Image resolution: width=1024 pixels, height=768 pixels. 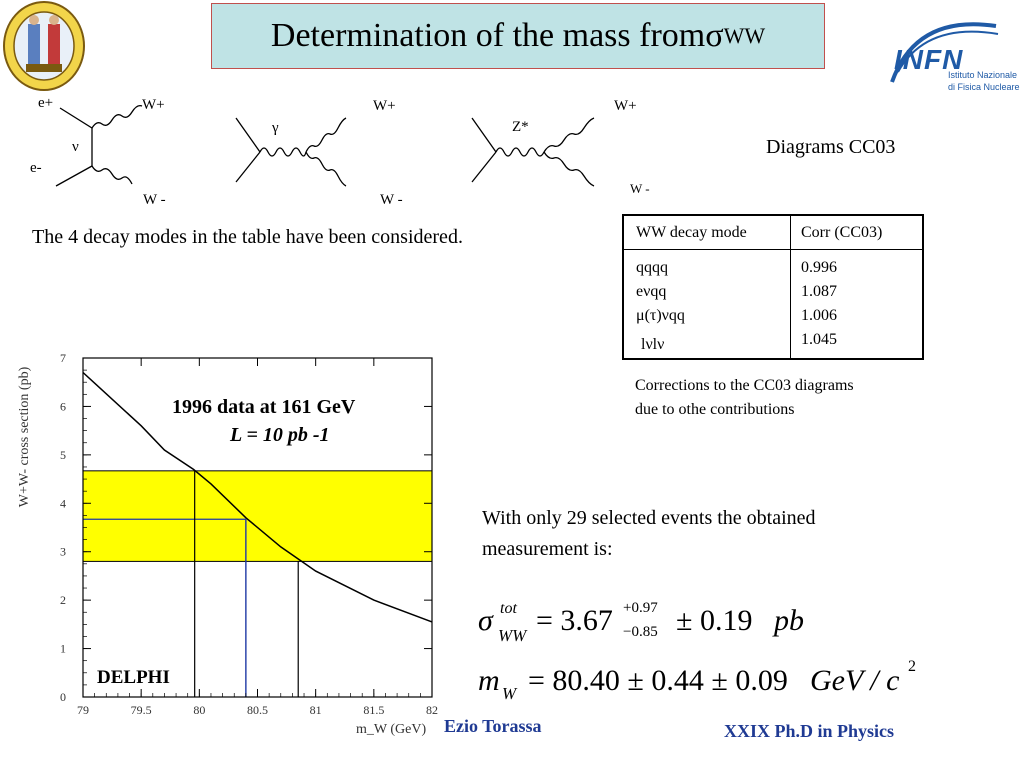 I want to click on label-wplus-2: W+, so click(x=384, y=106).